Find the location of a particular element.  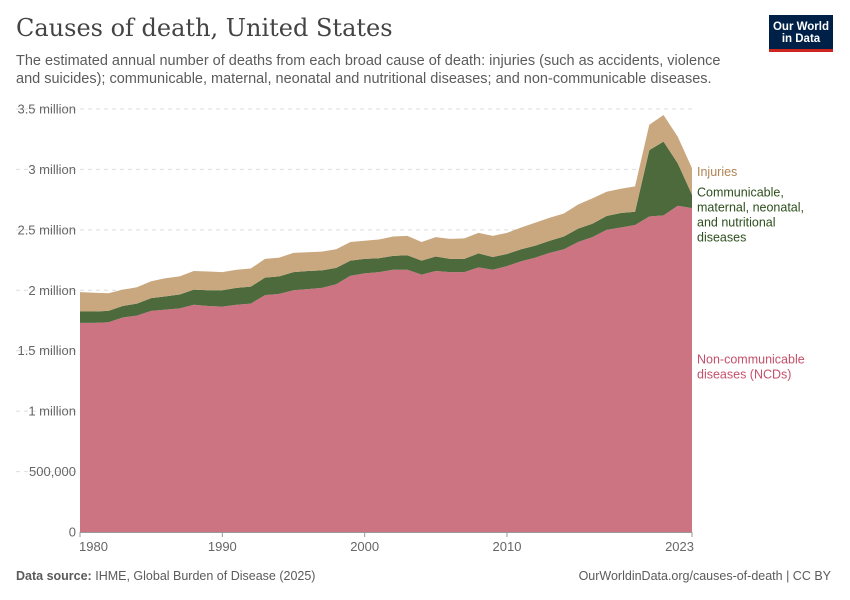

y-tick-label: 1.5 million is located at coordinates (46, 350).